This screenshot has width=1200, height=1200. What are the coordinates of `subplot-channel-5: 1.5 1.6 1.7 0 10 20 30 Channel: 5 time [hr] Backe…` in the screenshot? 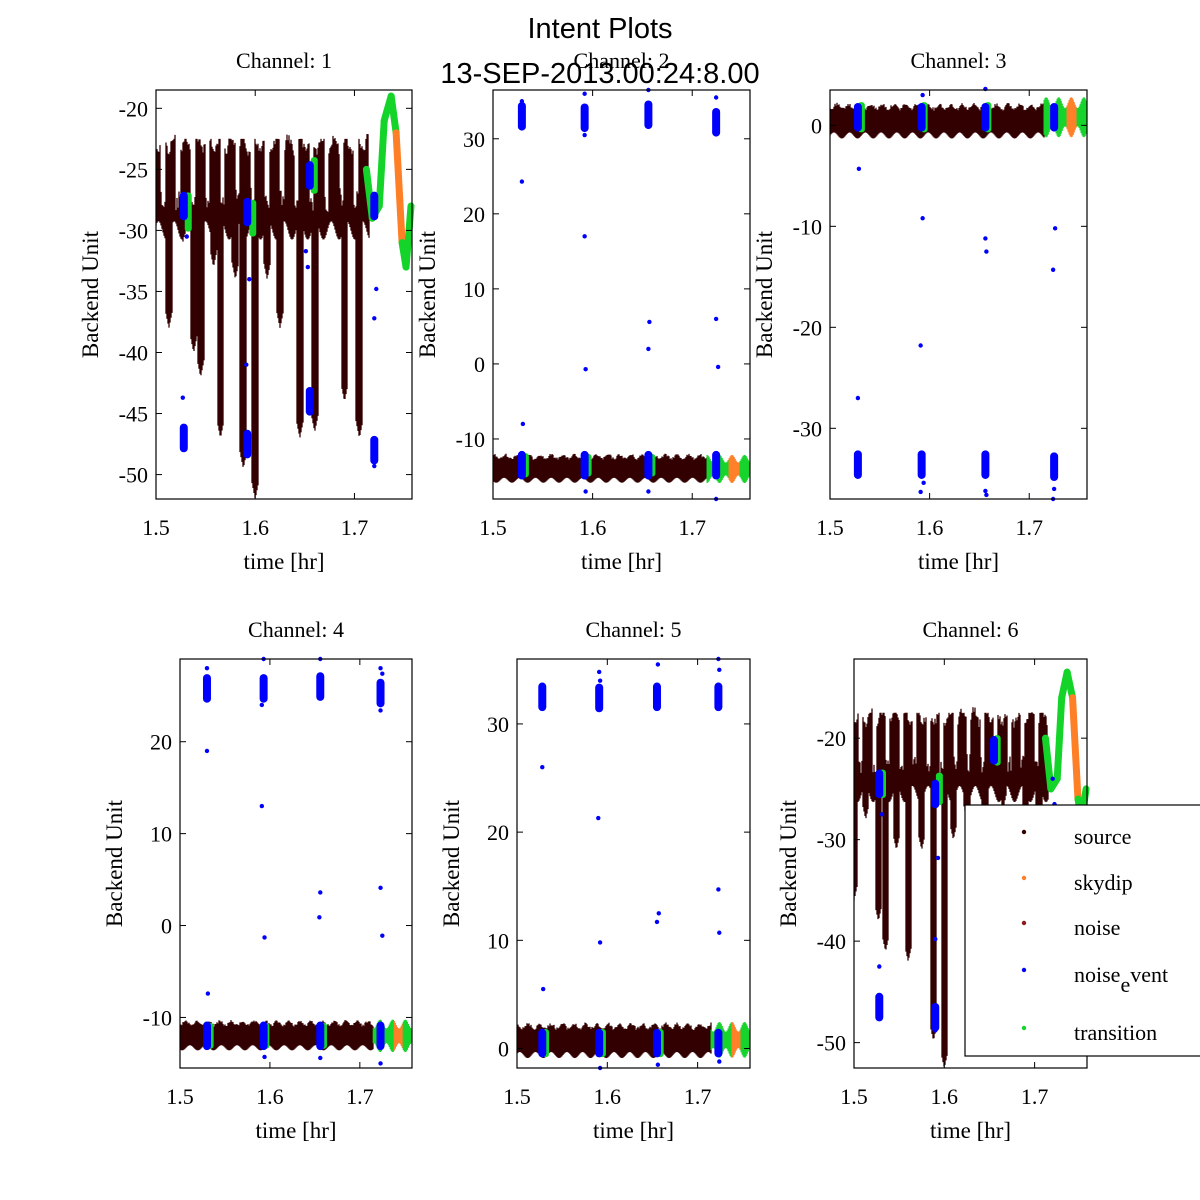 It's located at (595, 880).